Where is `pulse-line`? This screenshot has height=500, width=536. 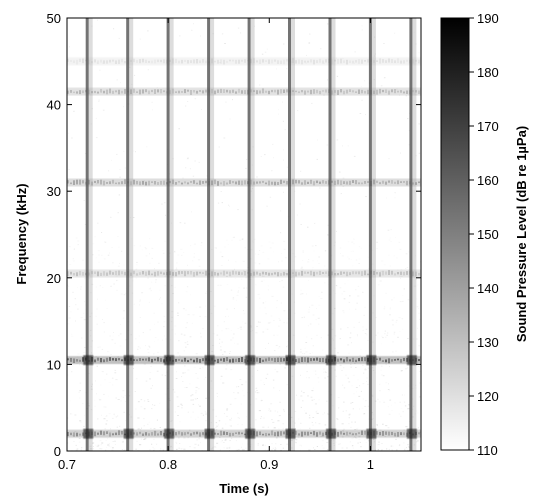 pulse-line is located at coordinates (249, 234).